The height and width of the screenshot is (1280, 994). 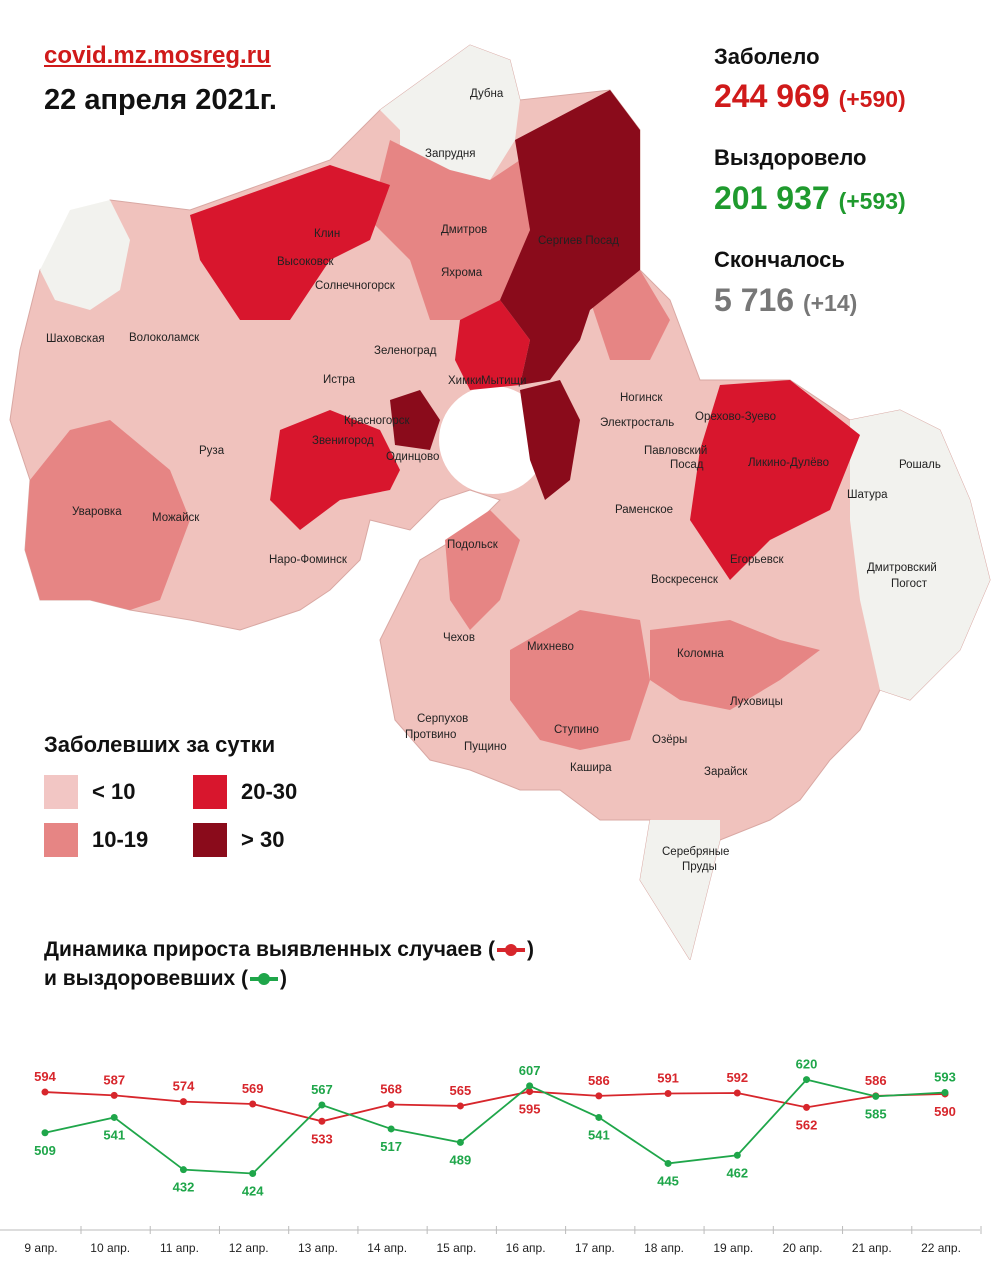 I want to click on green-series-value-label: 509, so click(x=45, y=1150).